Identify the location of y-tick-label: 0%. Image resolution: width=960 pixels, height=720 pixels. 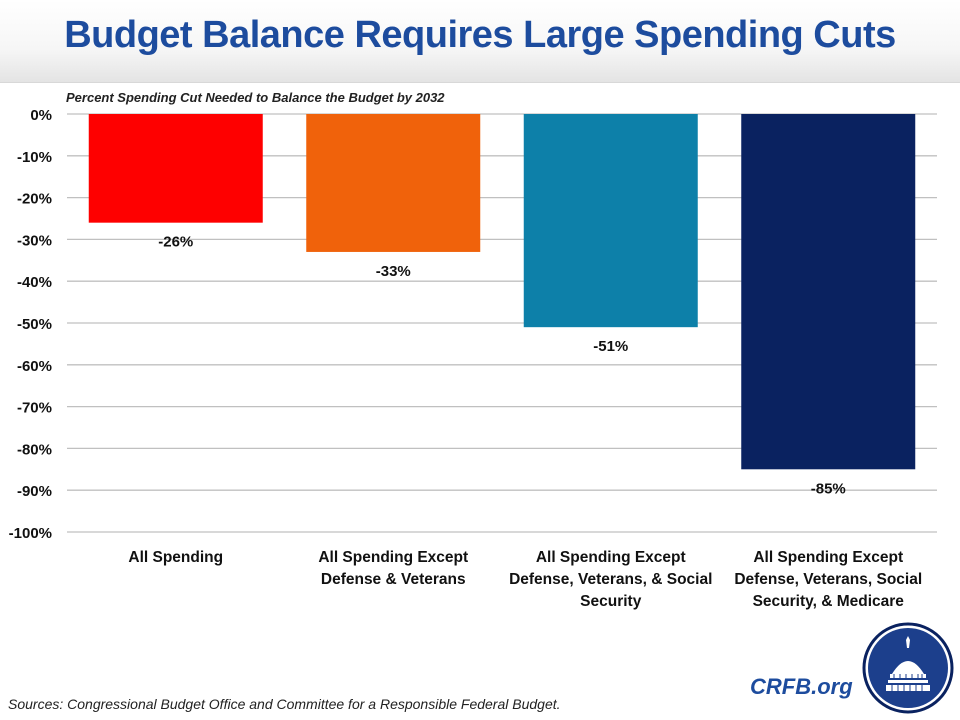
(41, 115).